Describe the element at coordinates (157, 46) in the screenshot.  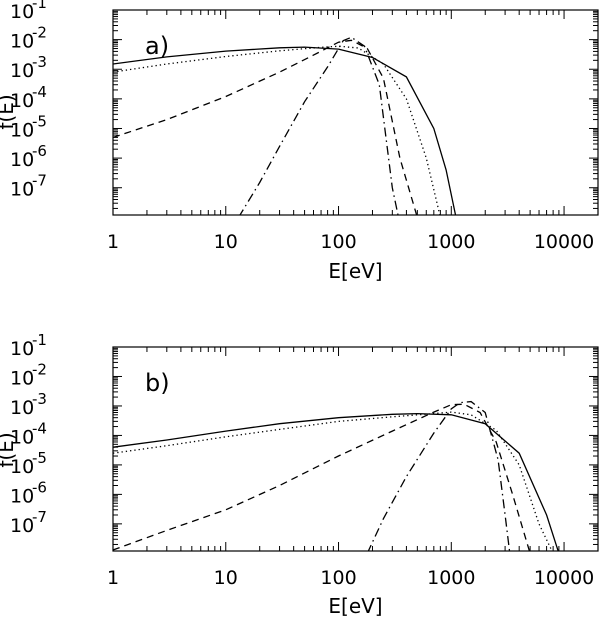
I see `panel-label: a)` at that location.